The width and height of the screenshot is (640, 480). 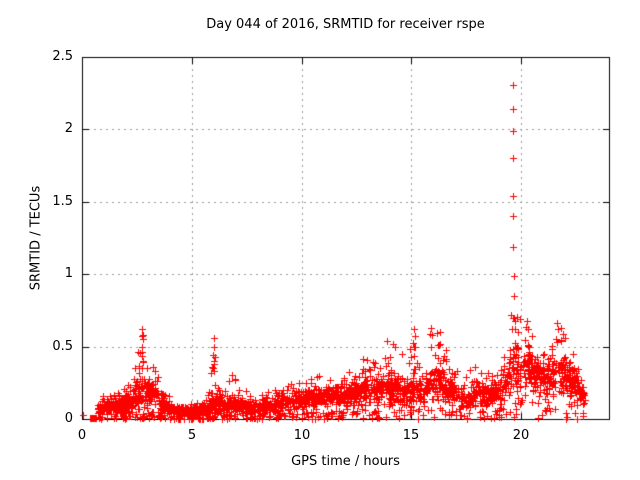 What do you see at coordinates (62, 56) in the screenshot?
I see `y-tick-label: 2.5` at bounding box center [62, 56].